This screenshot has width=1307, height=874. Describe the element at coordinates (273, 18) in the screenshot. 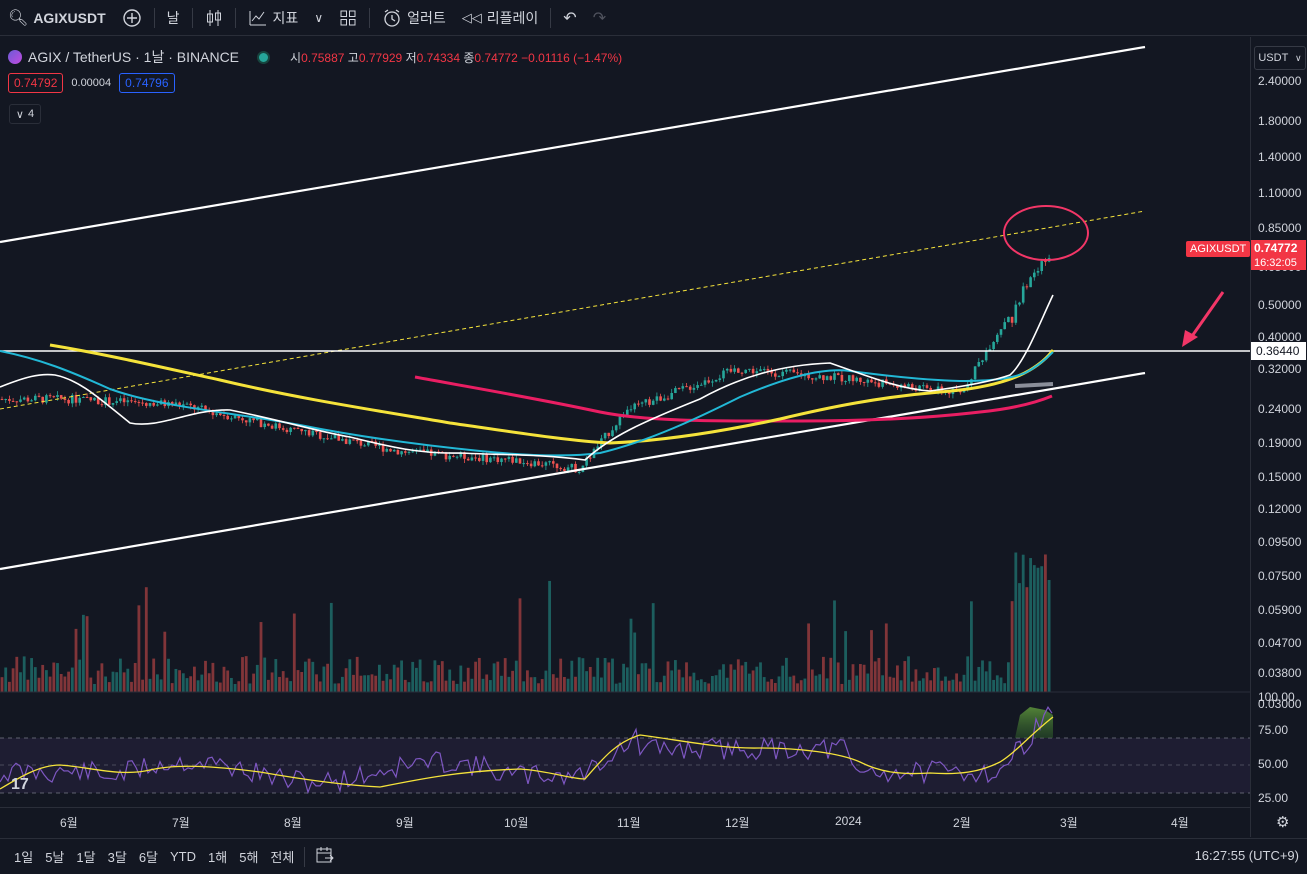

I see `indicators-button: 지표` at that location.